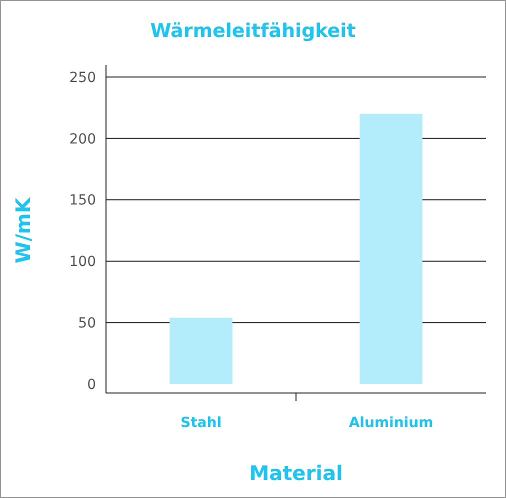 Image resolution: width=506 pixels, height=498 pixels. What do you see at coordinates (23, 230) in the screenshot?
I see `y-axis-title: W/mK` at bounding box center [23, 230].